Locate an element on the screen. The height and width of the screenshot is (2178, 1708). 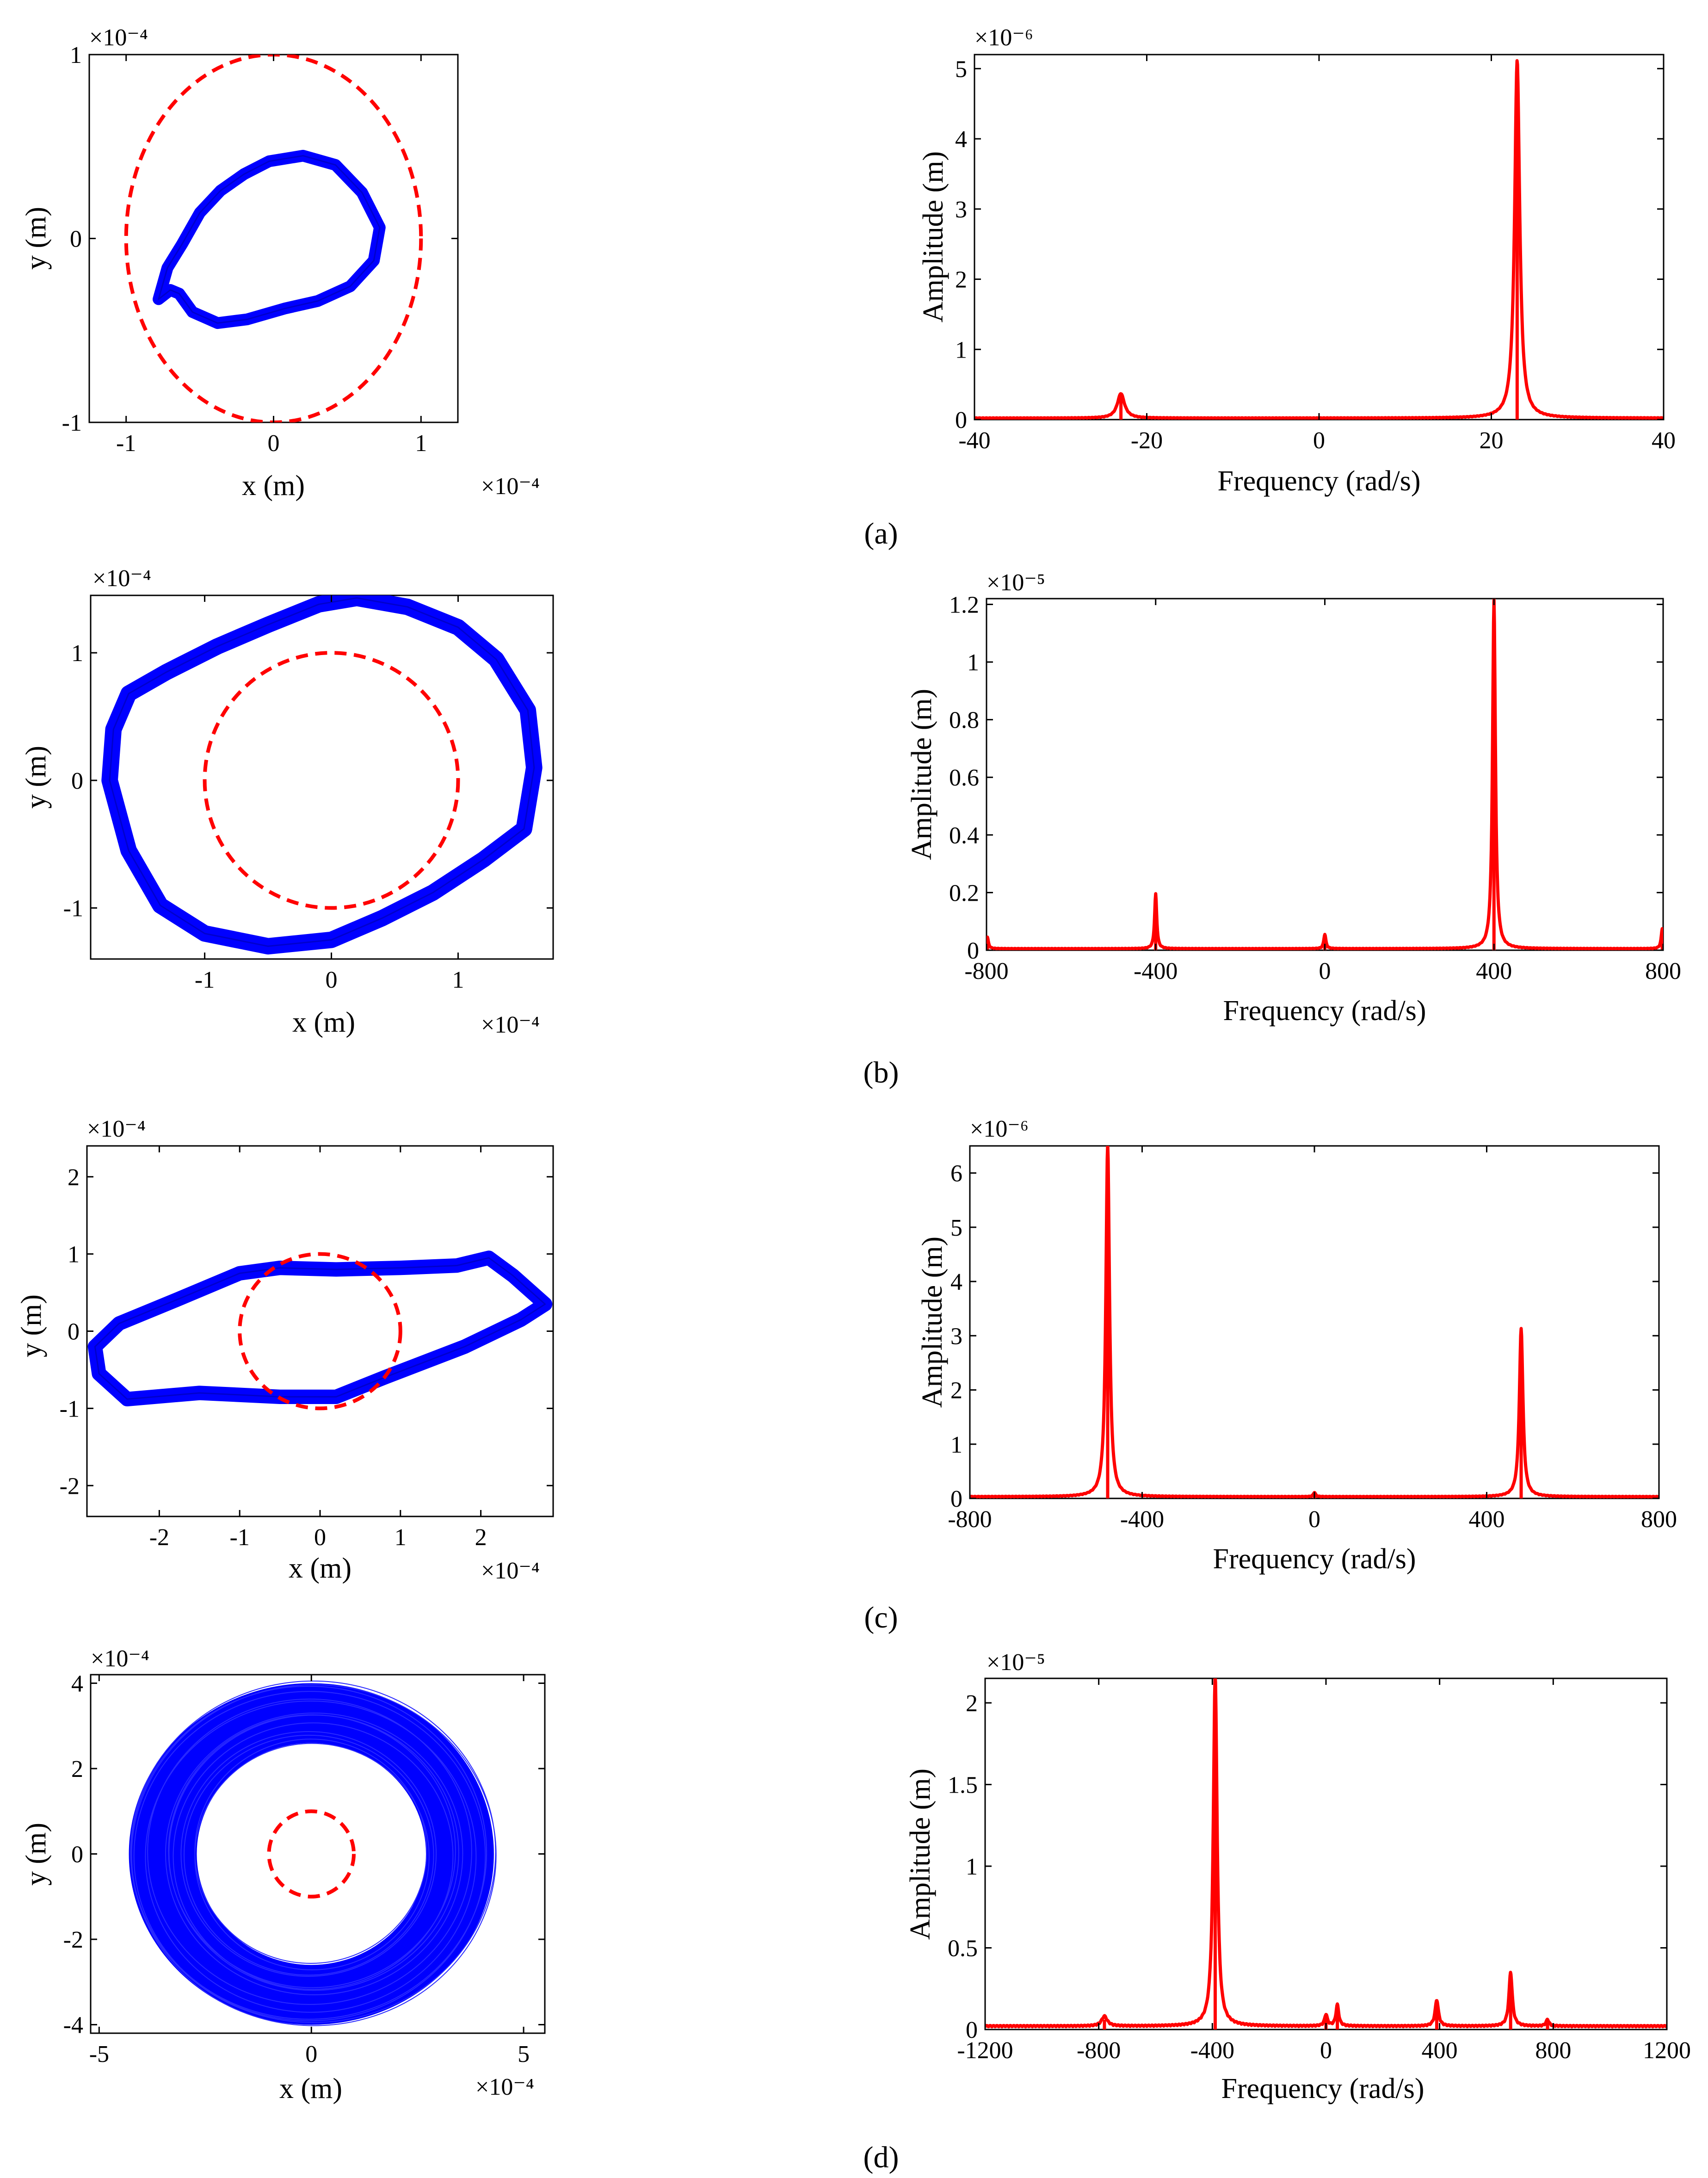
axis-ticks: -1 0 1 -1 0 1 is located at coordinates (260, 249).